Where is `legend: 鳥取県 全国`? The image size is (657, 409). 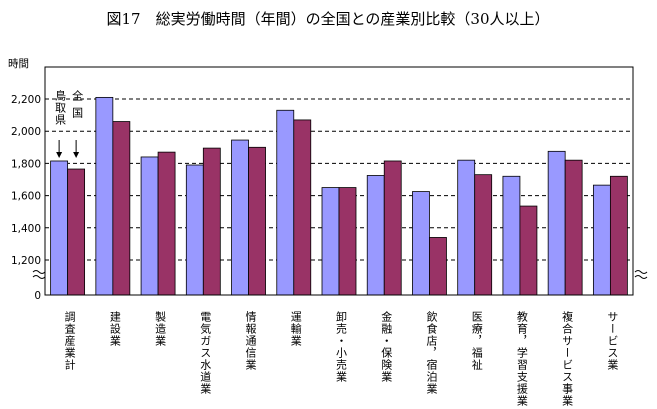
legend: 鳥取県 全国 is located at coordinates (69, 123).